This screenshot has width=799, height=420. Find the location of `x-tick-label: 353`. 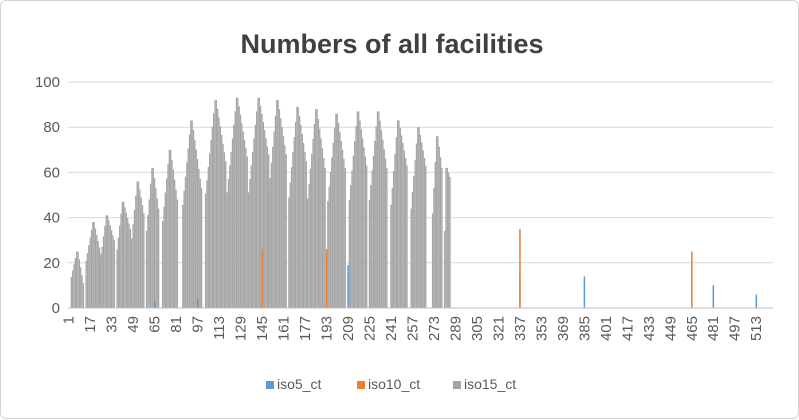

x-tick-label: 353 is located at coordinates (541, 328).